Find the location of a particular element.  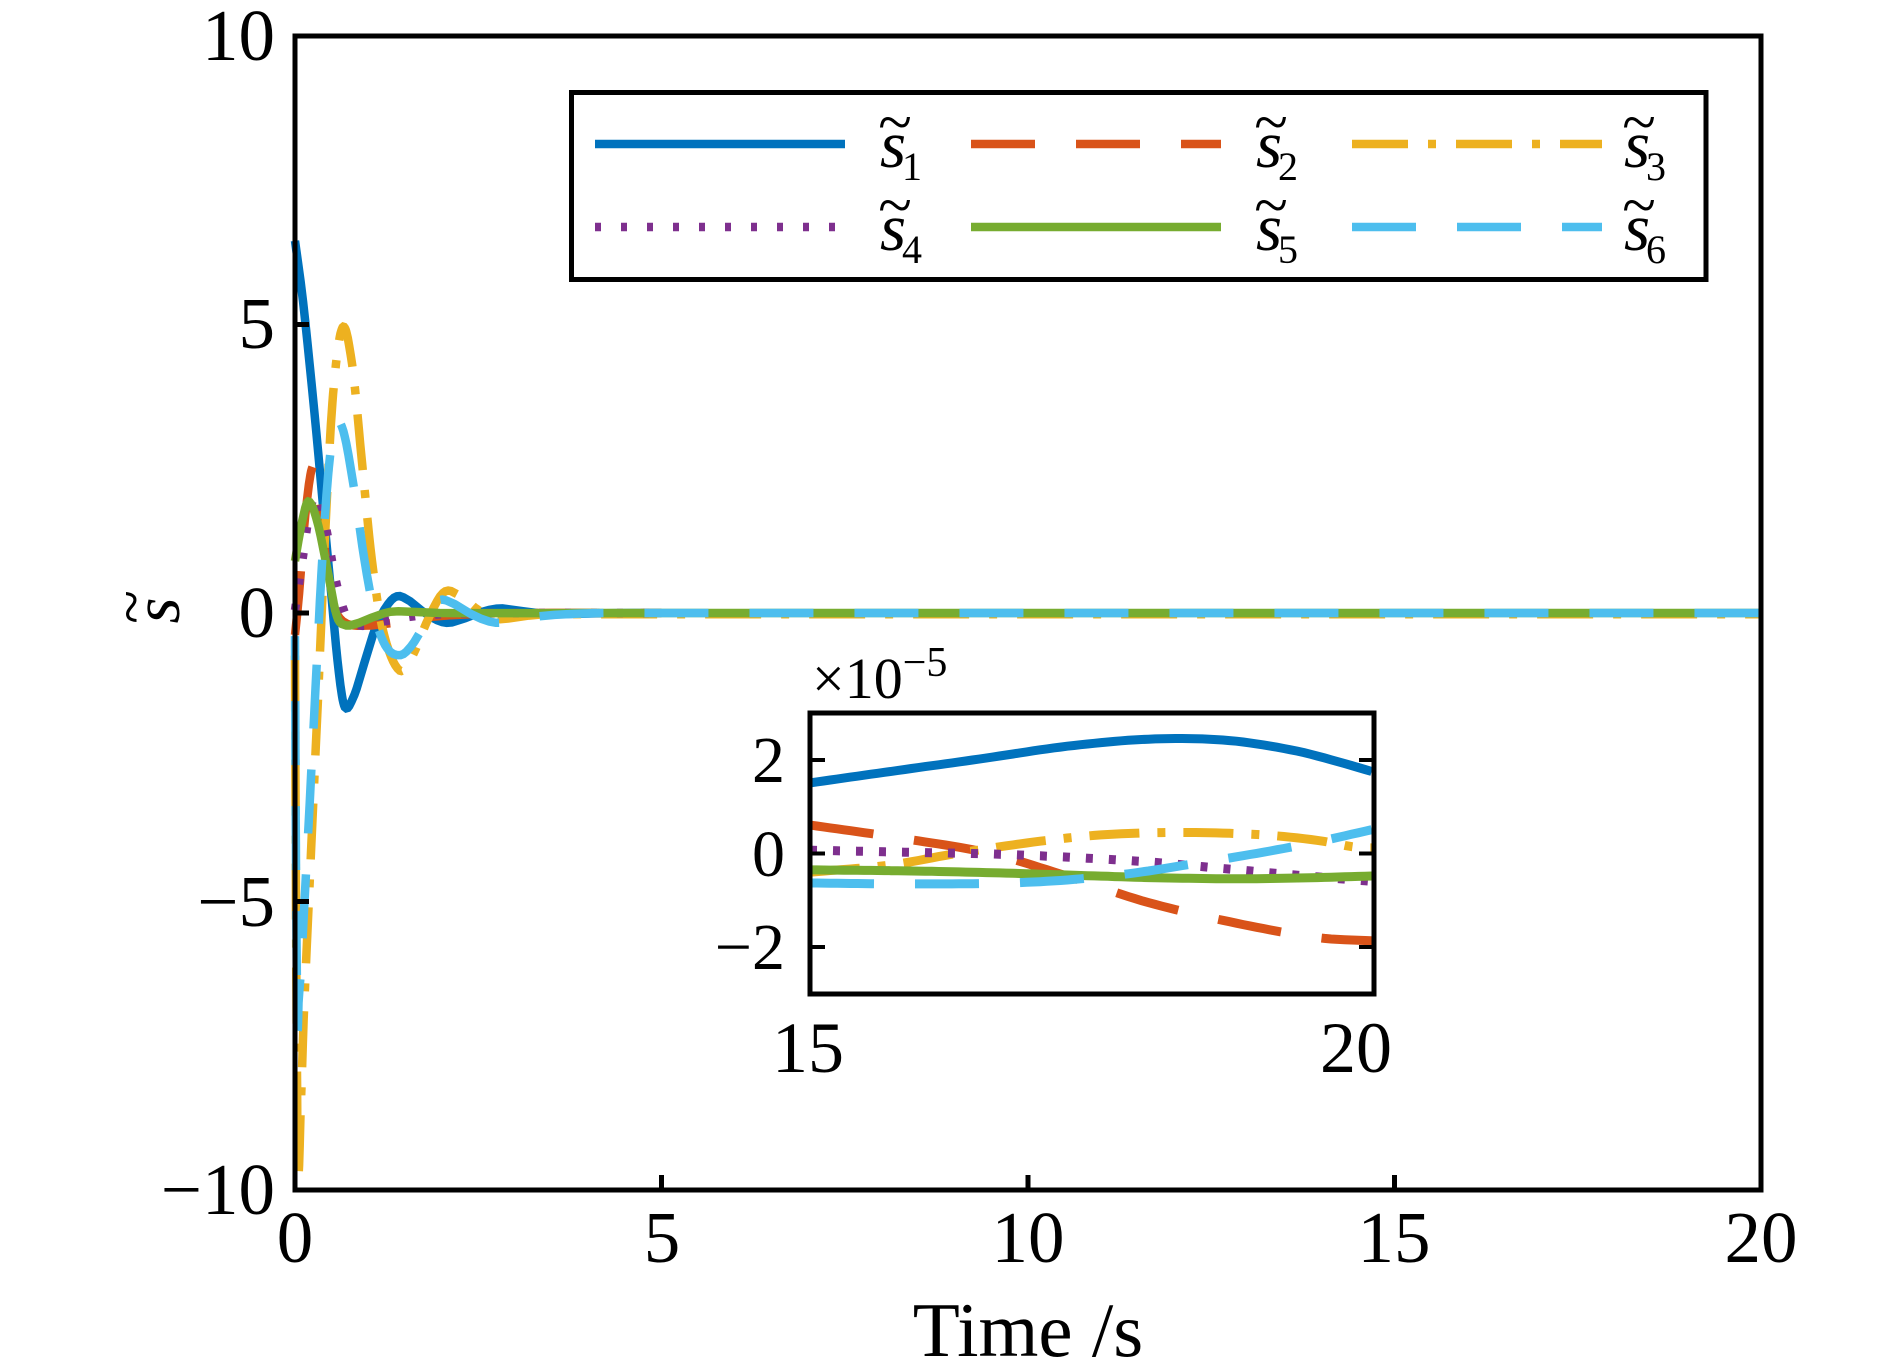

svg-text: −5 is located at coordinates (236, 901).